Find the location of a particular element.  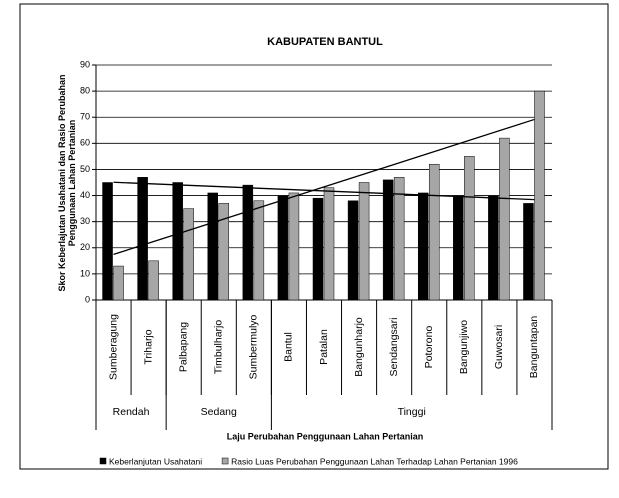

y-tick-label: 70 is located at coordinates (85, 117).